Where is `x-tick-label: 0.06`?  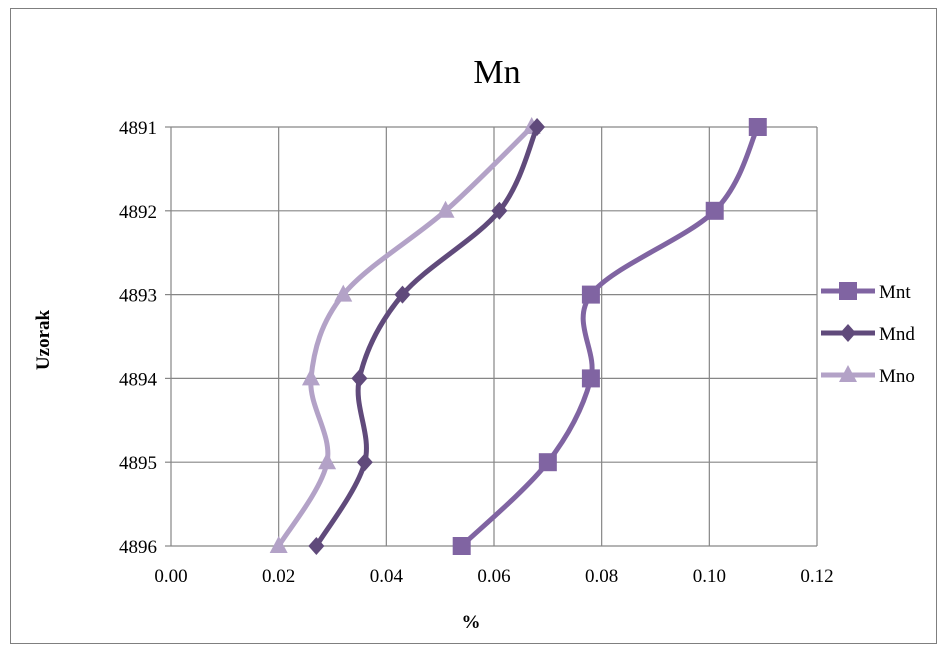
x-tick-label: 0.06 is located at coordinates (493, 576).